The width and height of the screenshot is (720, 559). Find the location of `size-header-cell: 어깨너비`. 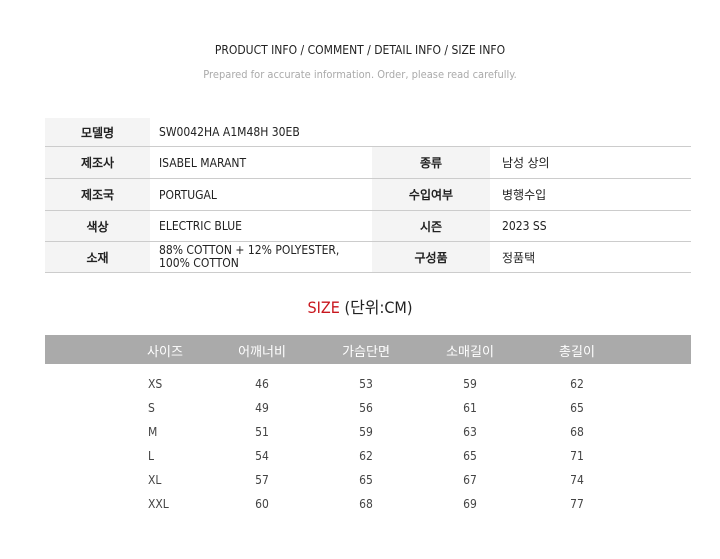

size-header-cell: 어깨너비 is located at coordinates (262, 352).